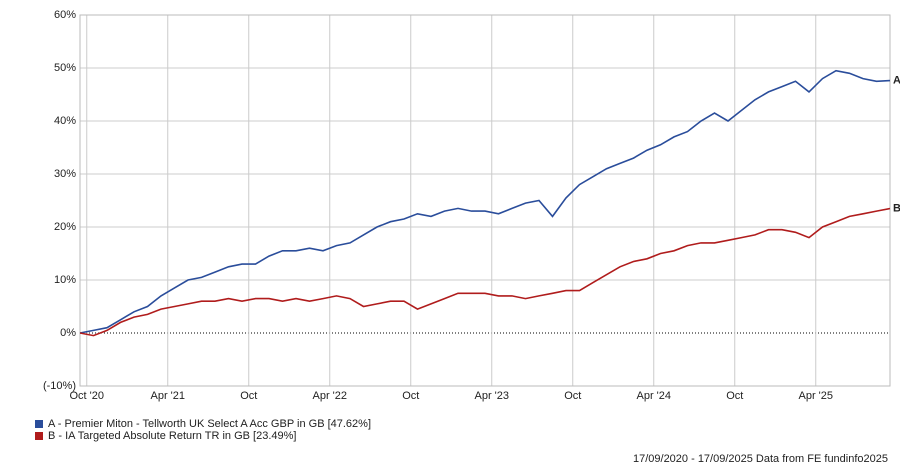 Image resolution: width=900 pixels, height=467 pixels. What do you see at coordinates (65, 15) in the screenshot?
I see `y-tick-label: 60%` at bounding box center [65, 15].